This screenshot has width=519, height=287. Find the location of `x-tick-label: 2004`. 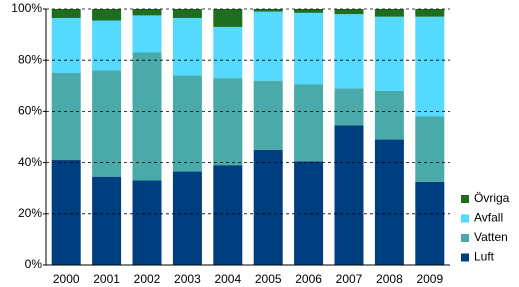

x-tick-label: 2004 is located at coordinates (227, 279).